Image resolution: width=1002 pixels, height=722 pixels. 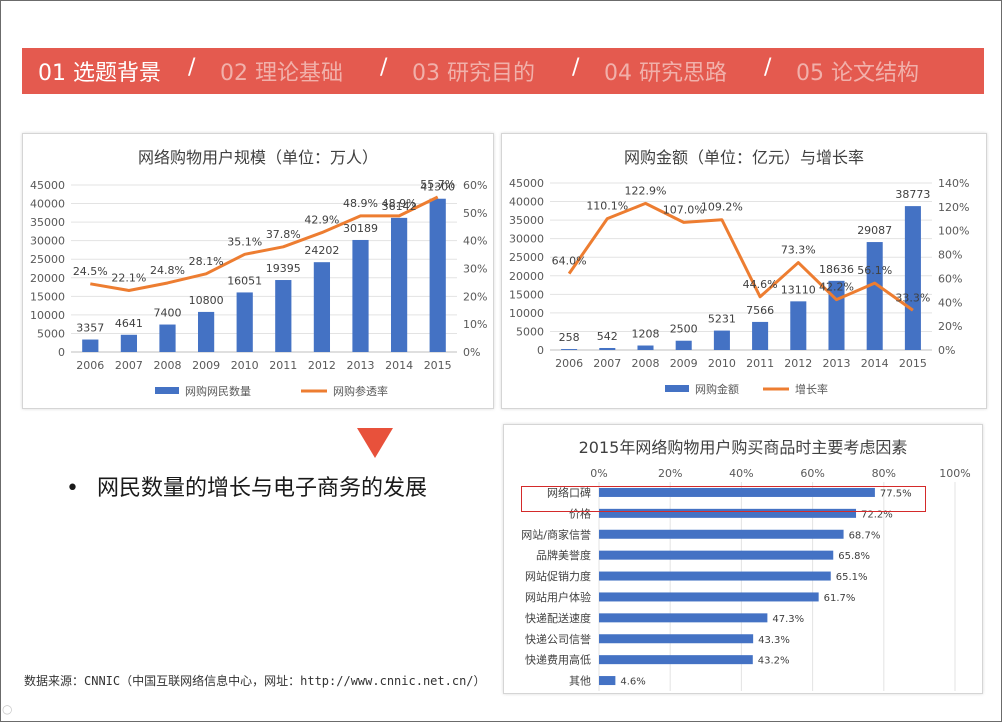 I want to click on users-chart-legend-line-label: 网购参透率, so click(x=360, y=391).